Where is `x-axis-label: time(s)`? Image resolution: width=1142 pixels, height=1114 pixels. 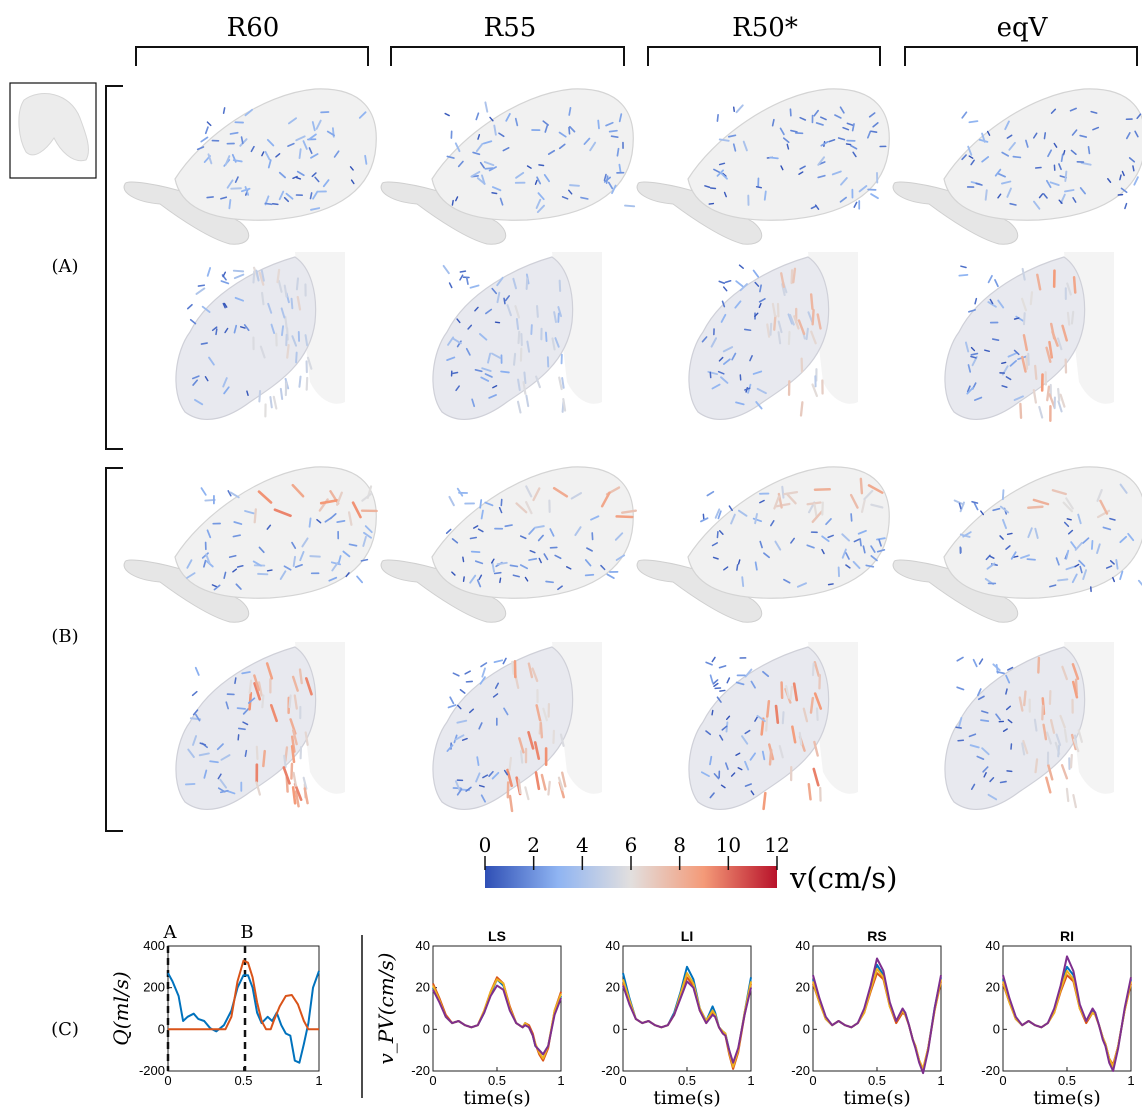
x-axis-label: time(s) is located at coordinates (497, 1098).